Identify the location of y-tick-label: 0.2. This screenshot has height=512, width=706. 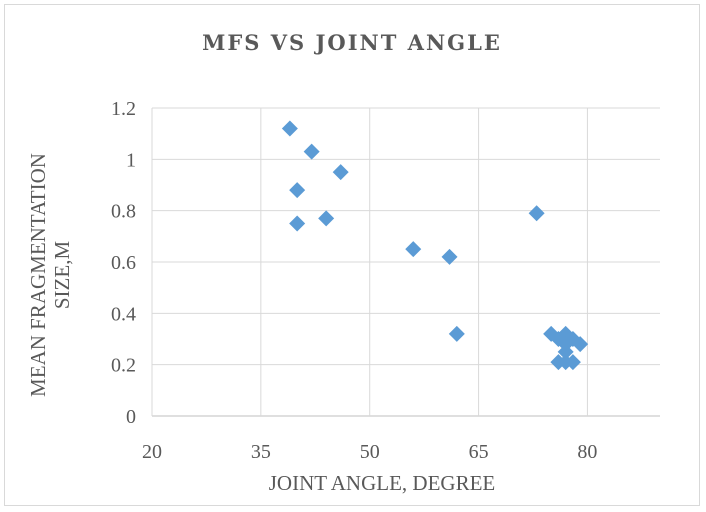
(123, 366).